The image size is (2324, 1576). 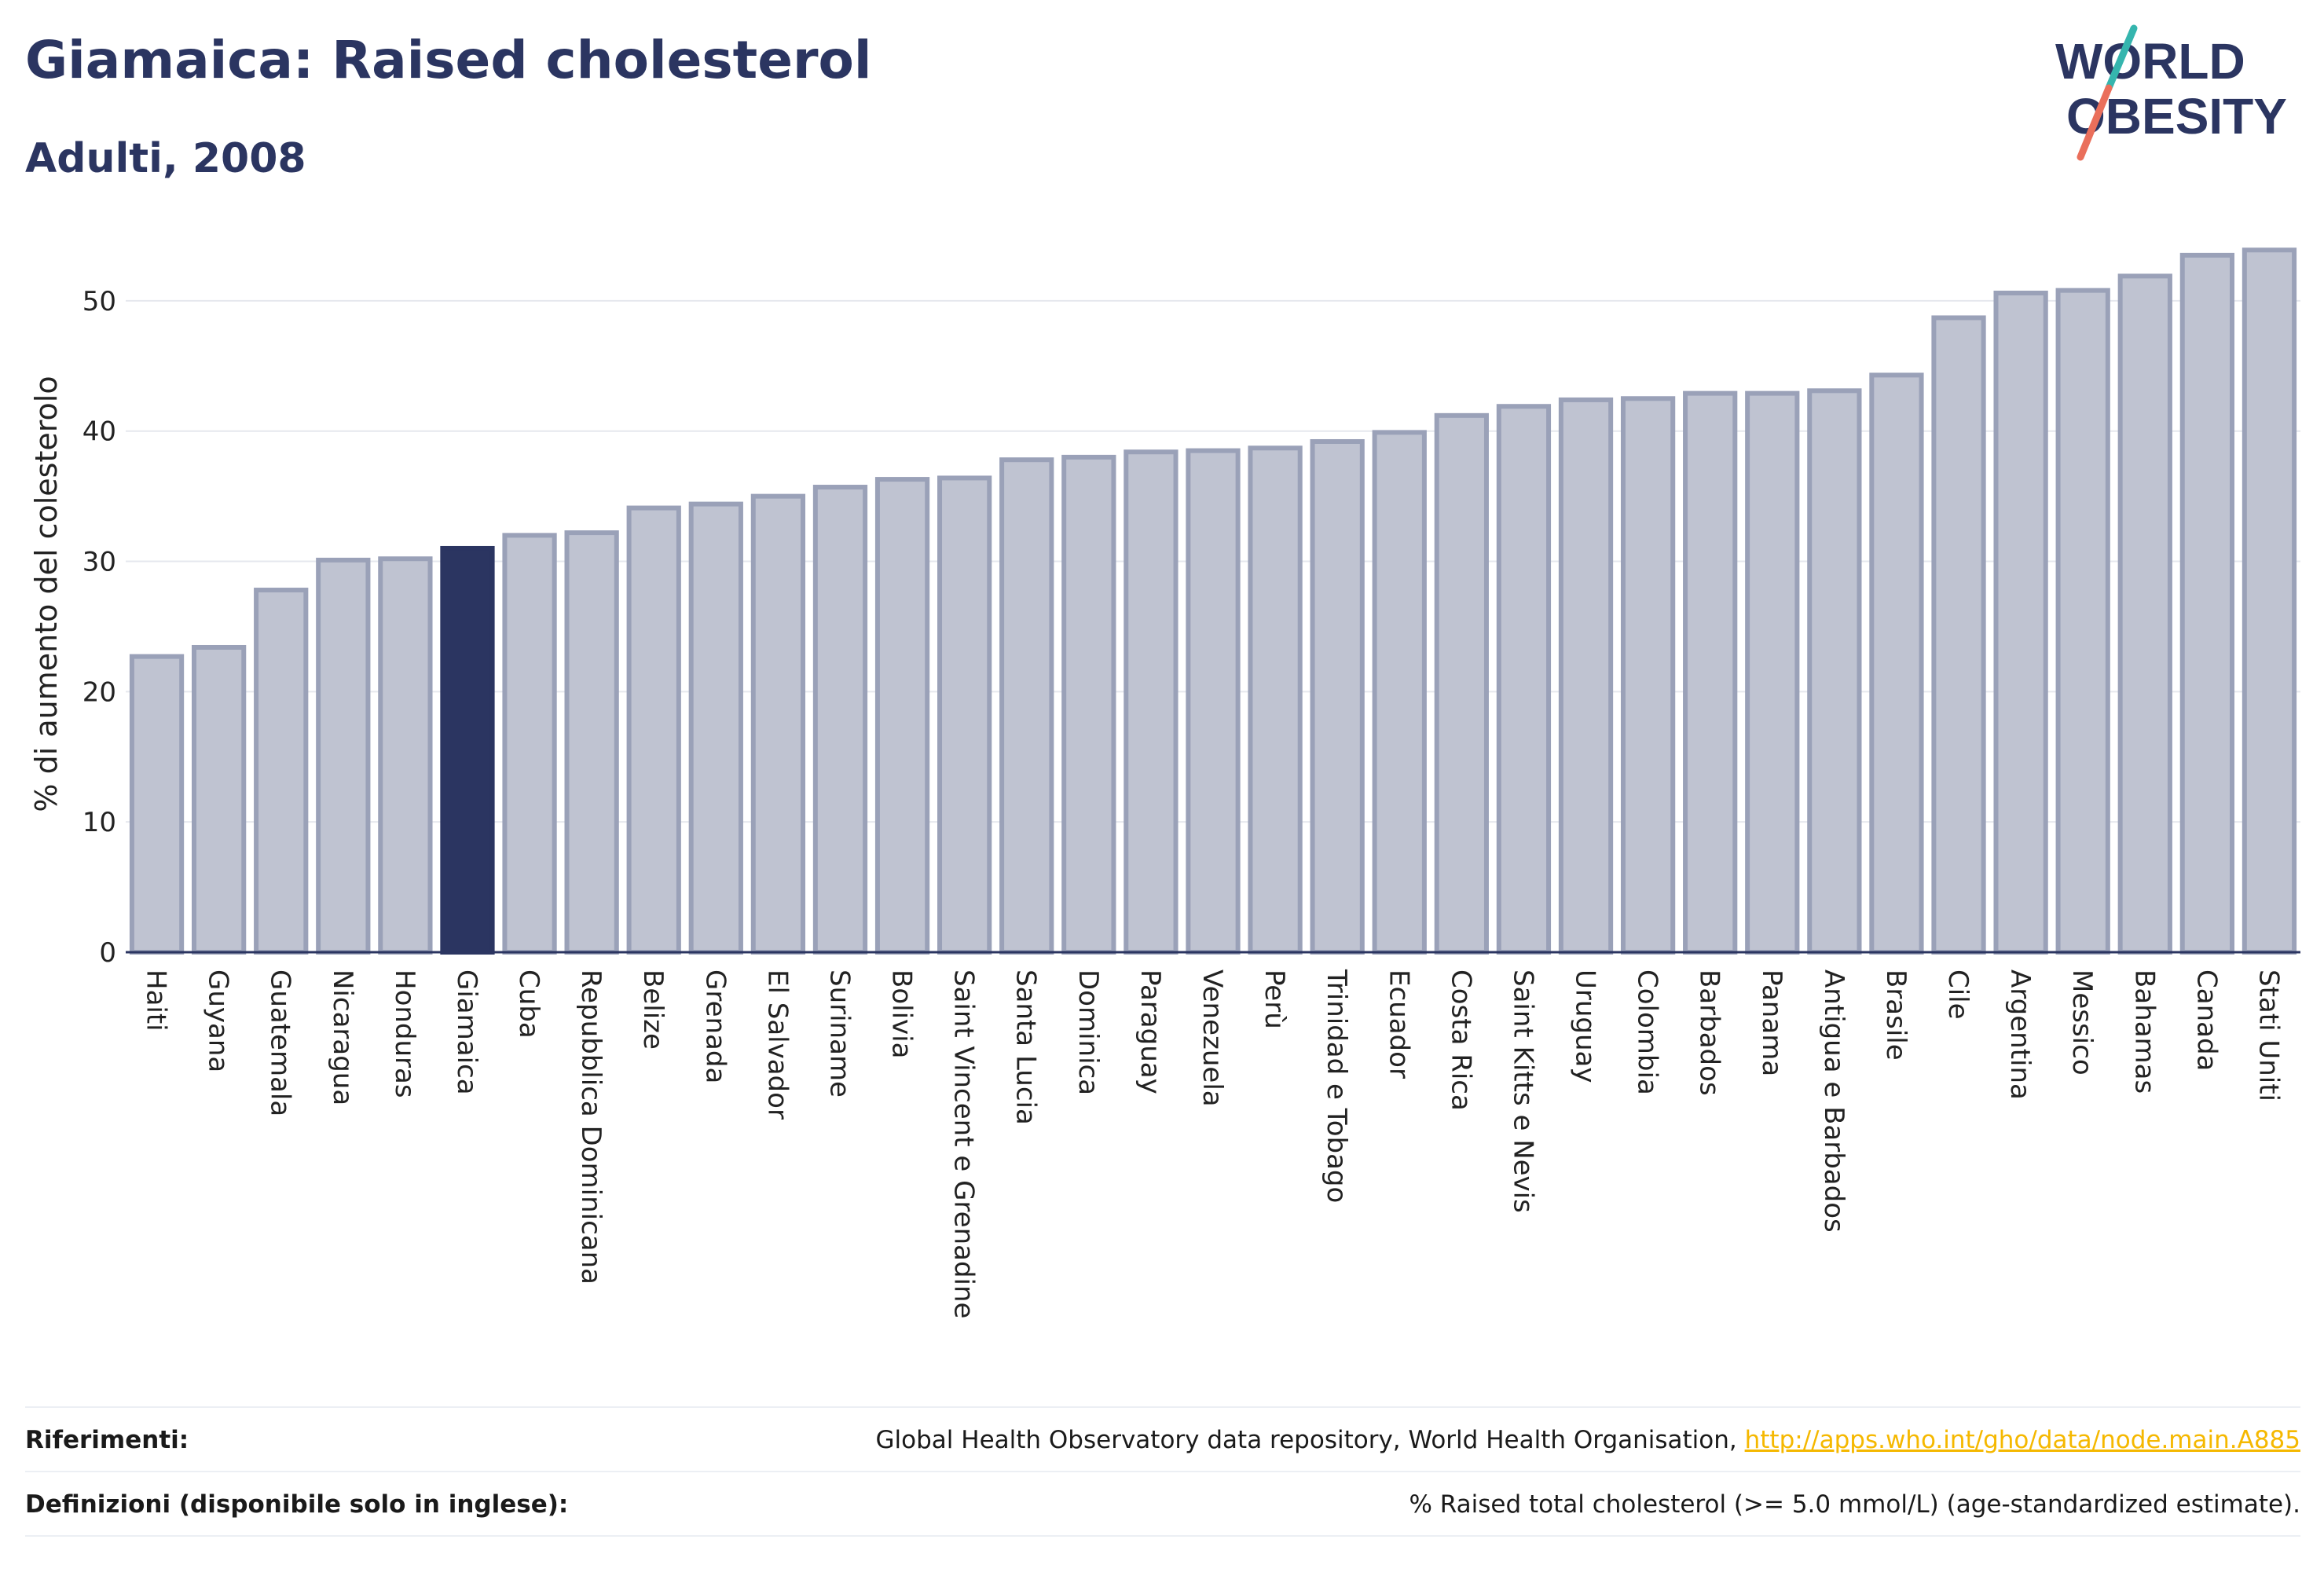 I want to click on x-tick-label-0: Haiti, so click(x=156, y=1000).